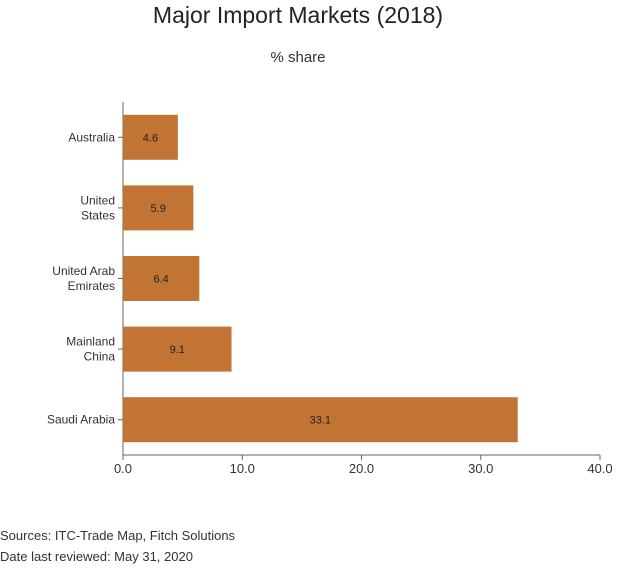  I want to click on data-label: 9.1, so click(177, 350).